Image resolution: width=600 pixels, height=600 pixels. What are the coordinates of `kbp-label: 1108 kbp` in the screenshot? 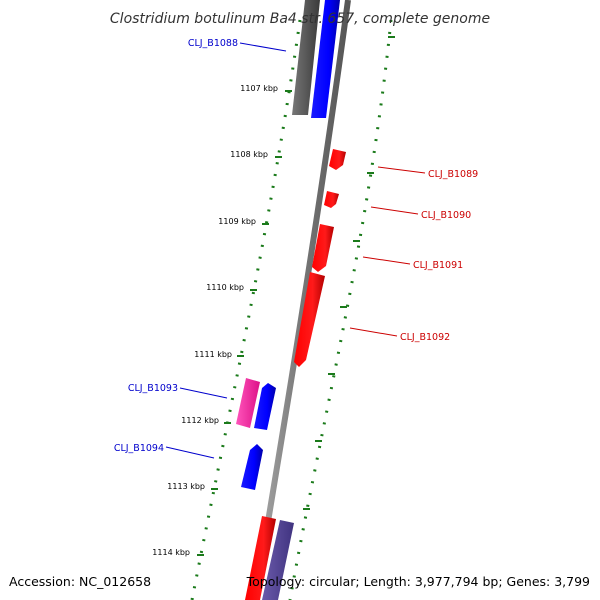 It's located at (249, 154).